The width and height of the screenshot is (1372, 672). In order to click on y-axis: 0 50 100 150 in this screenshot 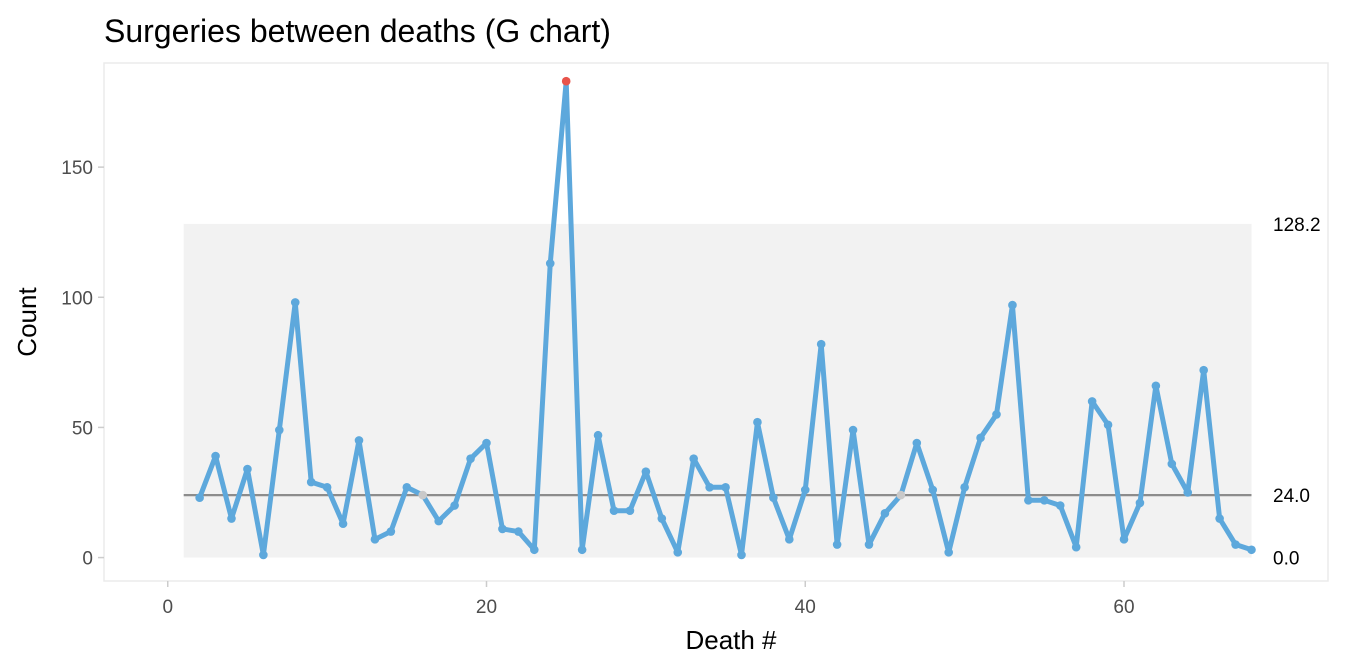, I will do `click(82, 364)`.